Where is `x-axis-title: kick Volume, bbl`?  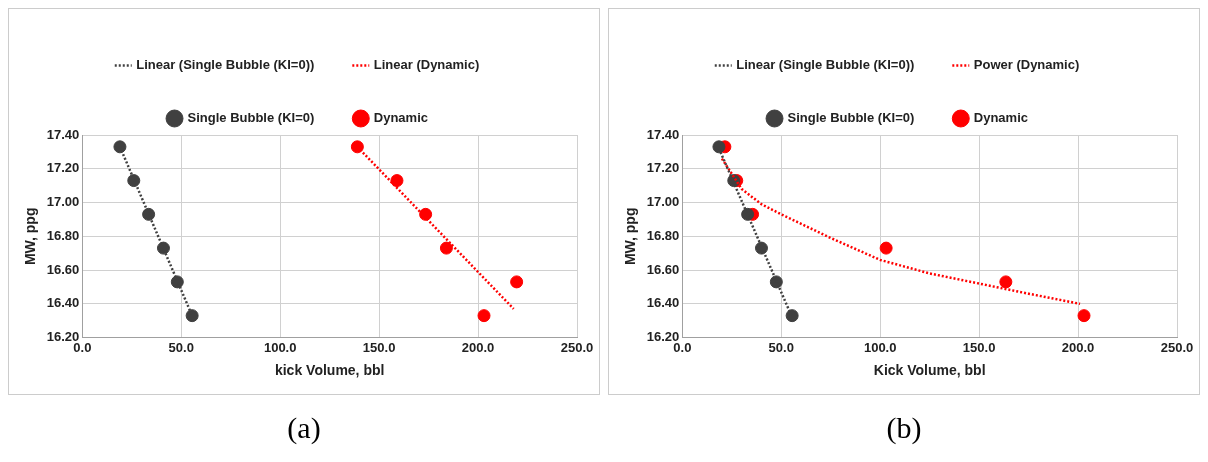
x-axis-title: kick Volume, bbl is located at coordinates (329, 370).